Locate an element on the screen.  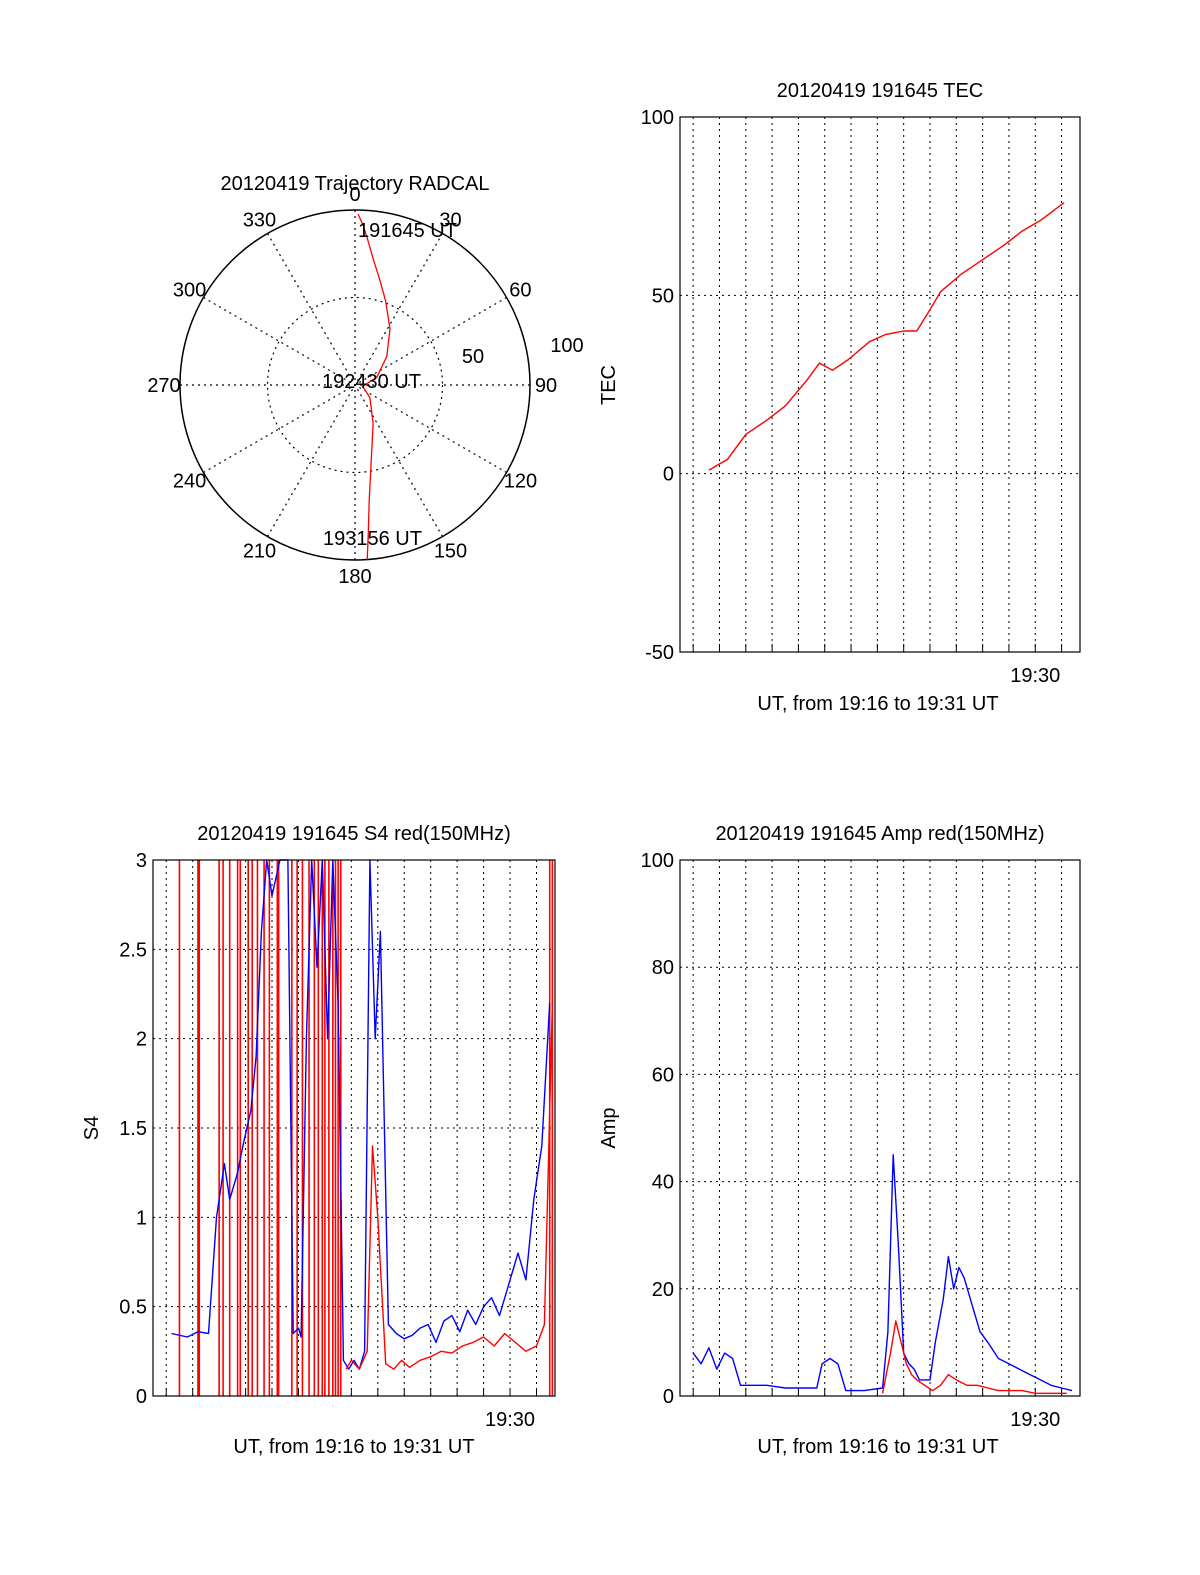
s4-plot-frame is located at coordinates (354, 1128).